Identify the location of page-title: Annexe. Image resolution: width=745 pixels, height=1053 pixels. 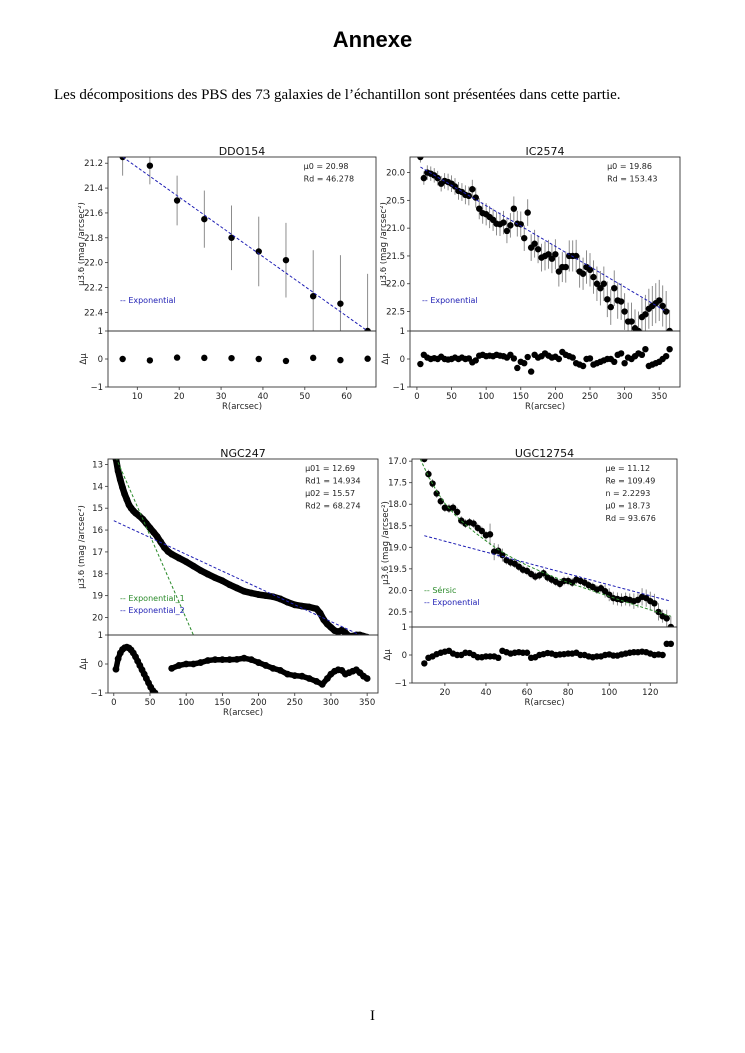
(372, 39).